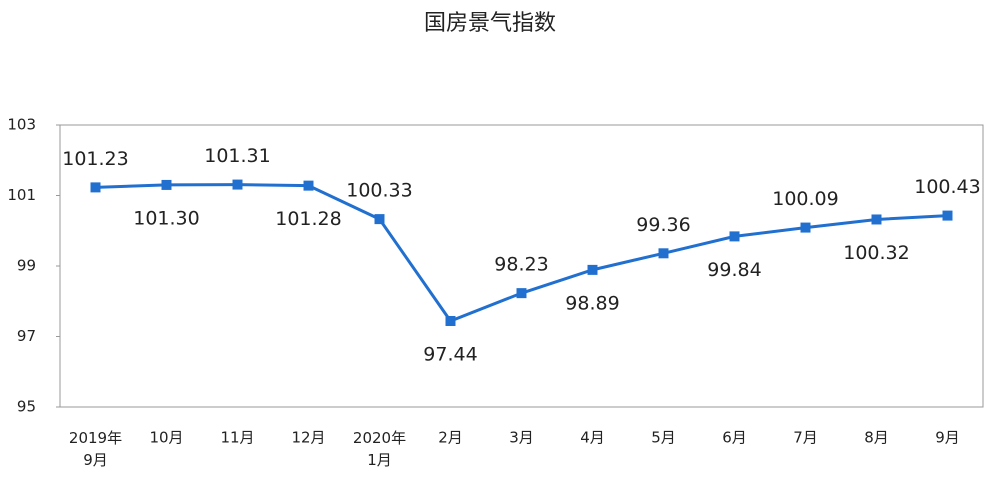 The height and width of the screenshot is (489, 1000). Describe the element at coordinates (876, 438) in the screenshot. I see `x-tick-label: 8月` at that location.